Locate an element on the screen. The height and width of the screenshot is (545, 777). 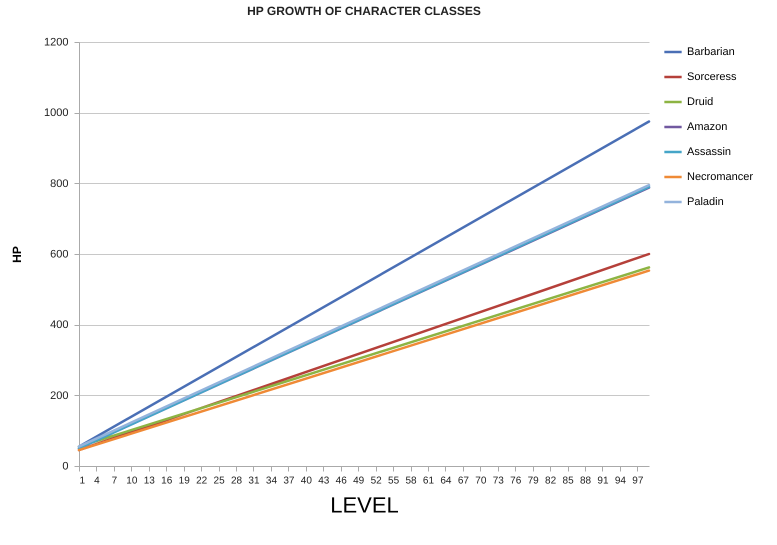
x-tick-label: 64 is located at coordinates (446, 481).